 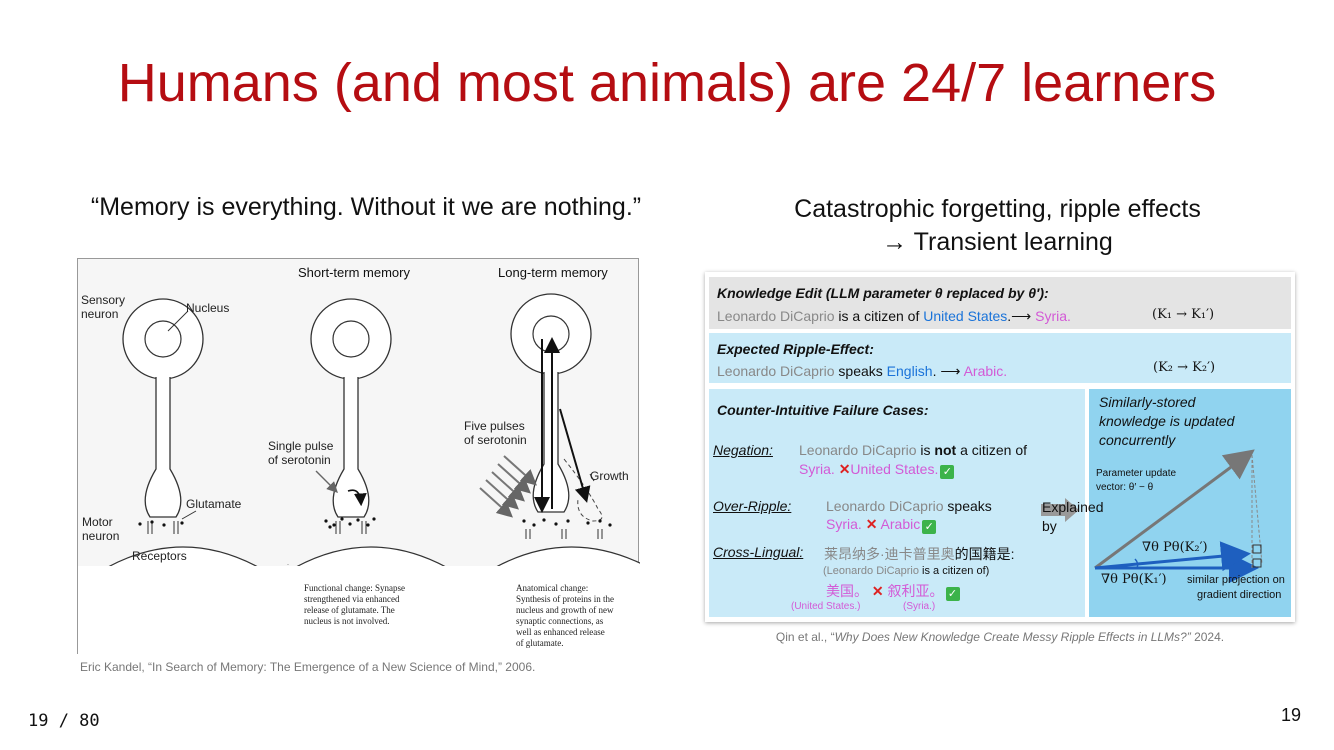 What do you see at coordinates (1147, 402) in the screenshot?
I see `sim-title-line: Similarly-stored` at bounding box center [1147, 402].